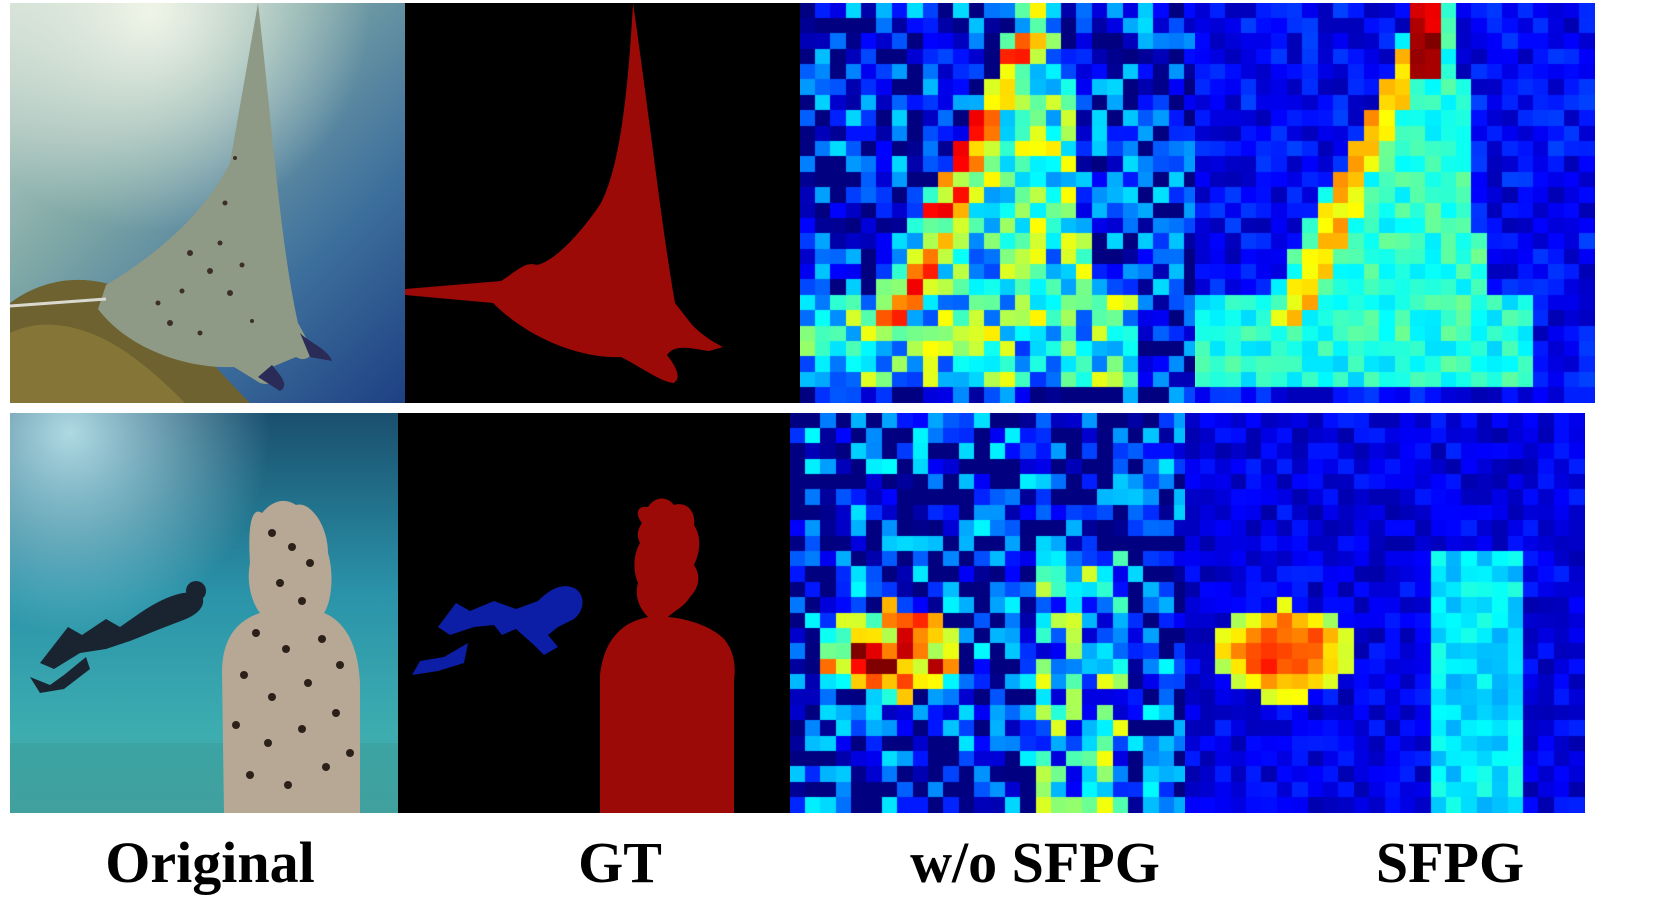 Image resolution: width=1661 pixels, height=899 pixels. I want to click on heatmap-sfpg-row1, so click(1395, 203).